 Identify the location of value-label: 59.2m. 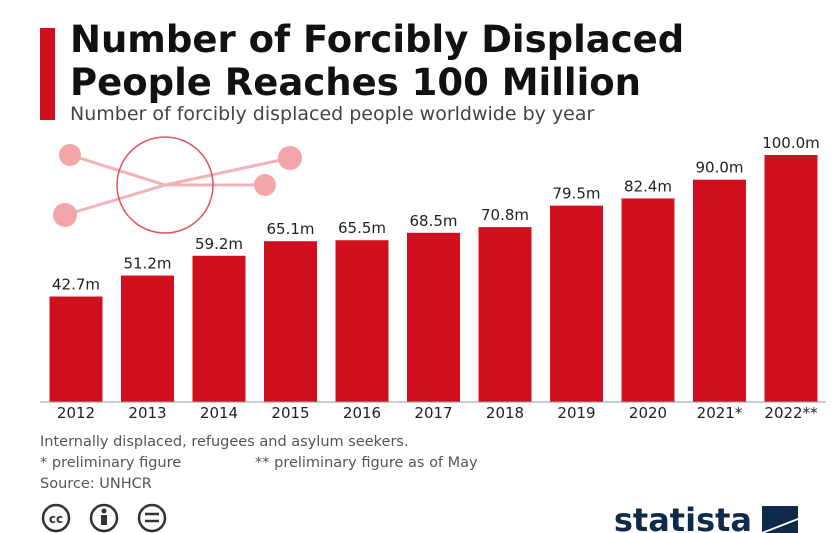
(219, 244).